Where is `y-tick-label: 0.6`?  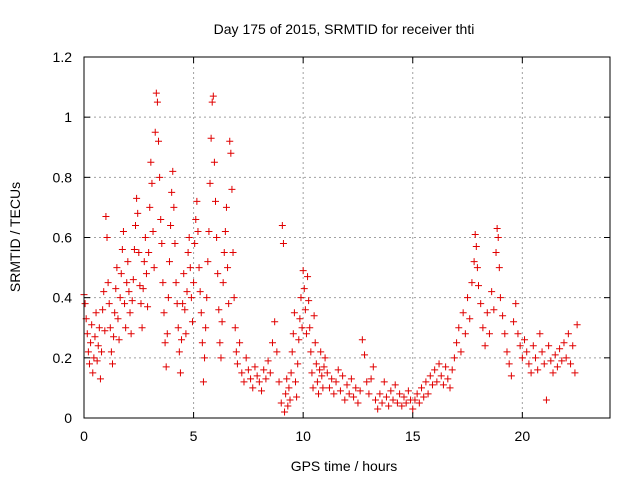
y-tick-label: 0.6 is located at coordinates (63, 238).